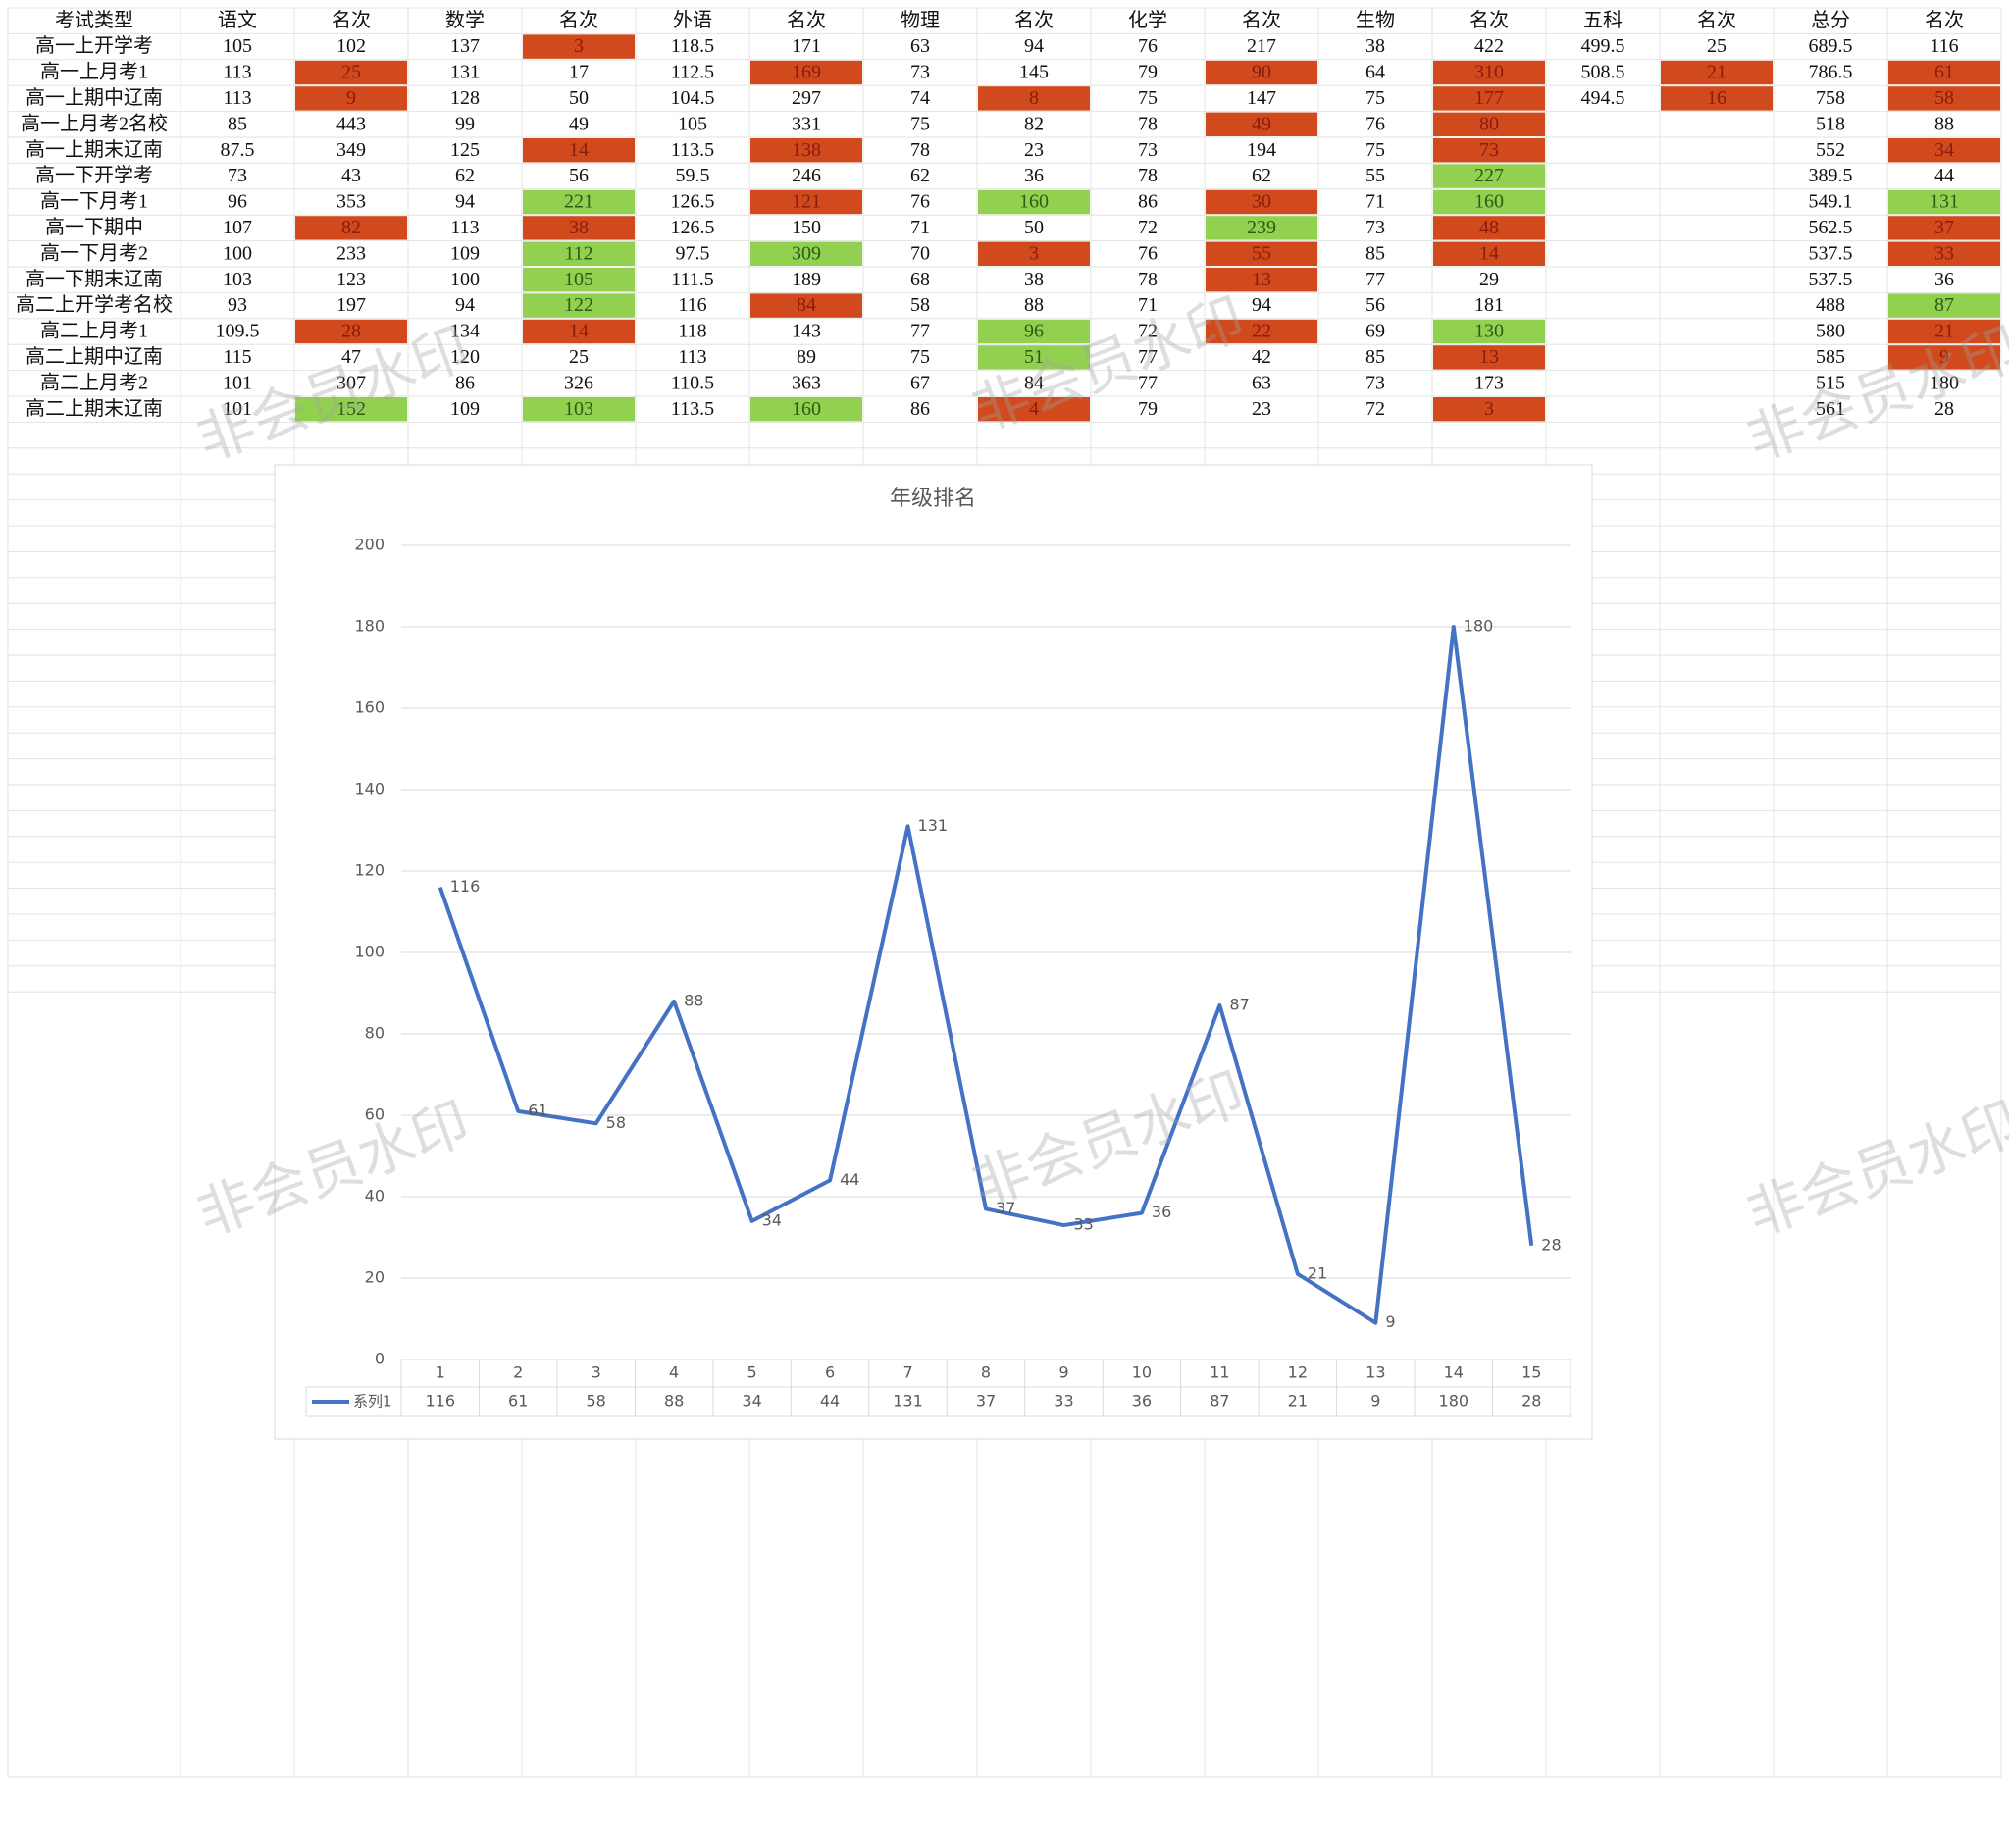  Describe the element at coordinates (1830, 20) in the screenshot. I see `header-cell: 总分` at that location.